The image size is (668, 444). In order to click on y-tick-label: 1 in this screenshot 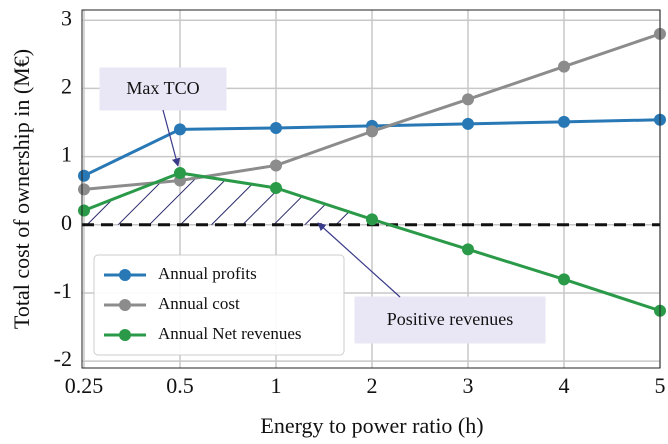, I will do `click(66, 154)`.